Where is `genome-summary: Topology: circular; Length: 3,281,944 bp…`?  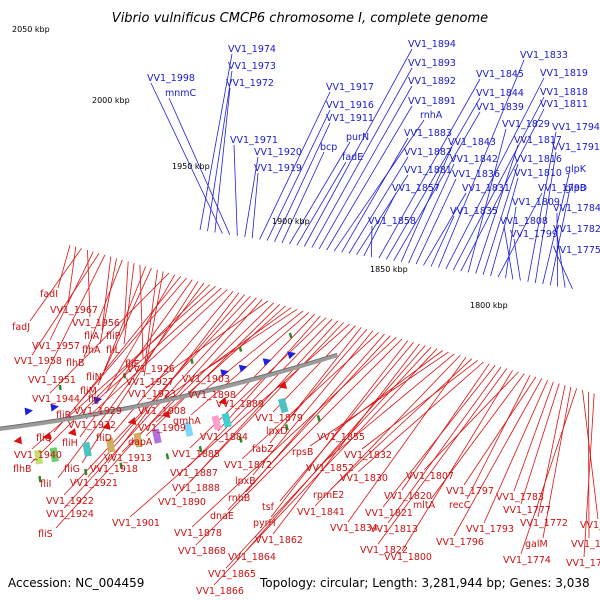 genome-summary: Topology: circular; Length: 3,281,944 bp… is located at coordinates (424, 583).